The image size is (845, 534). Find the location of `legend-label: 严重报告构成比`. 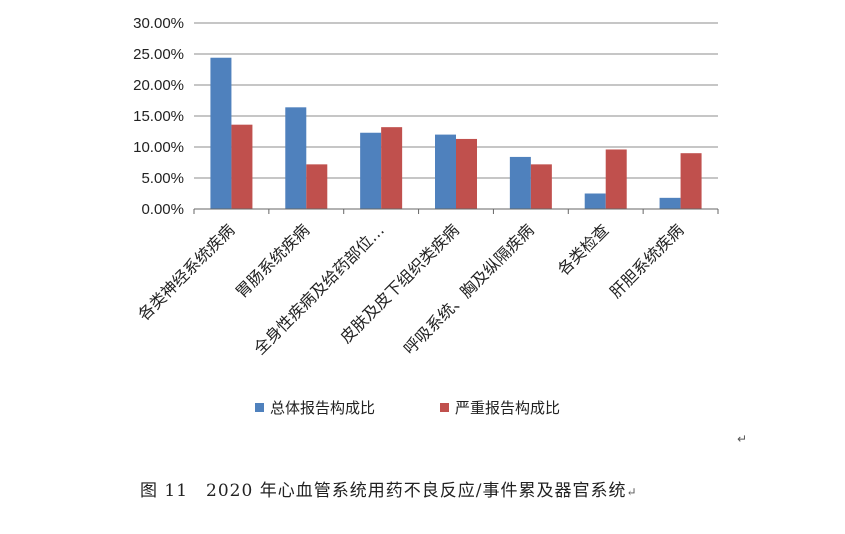

legend-label: 严重报告构成比 is located at coordinates (507, 408).